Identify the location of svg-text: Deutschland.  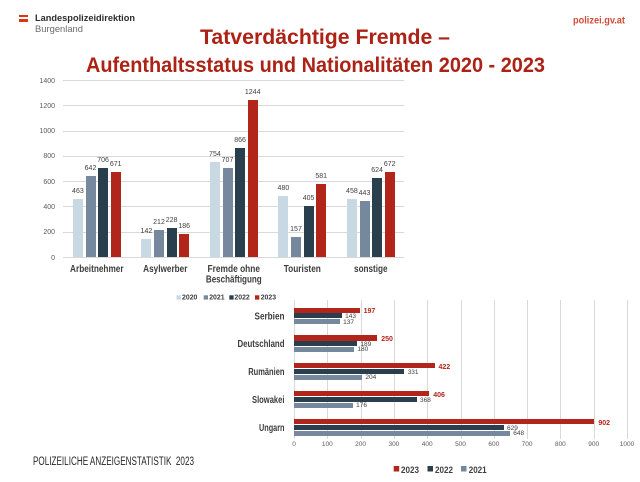
(261, 344).